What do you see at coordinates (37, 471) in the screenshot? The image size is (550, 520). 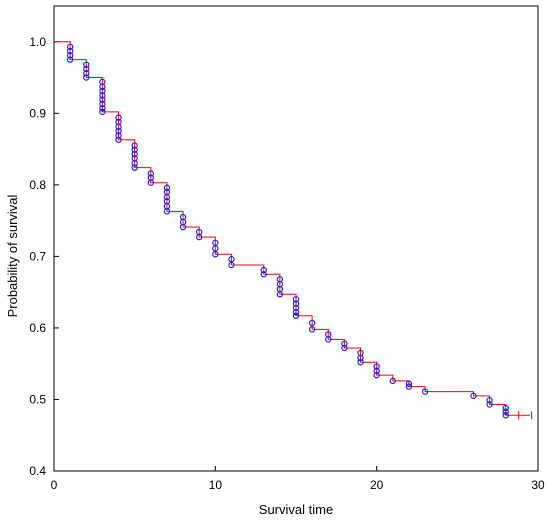 I see `y-tick-label: 0.4` at bounding box center [37, 471].